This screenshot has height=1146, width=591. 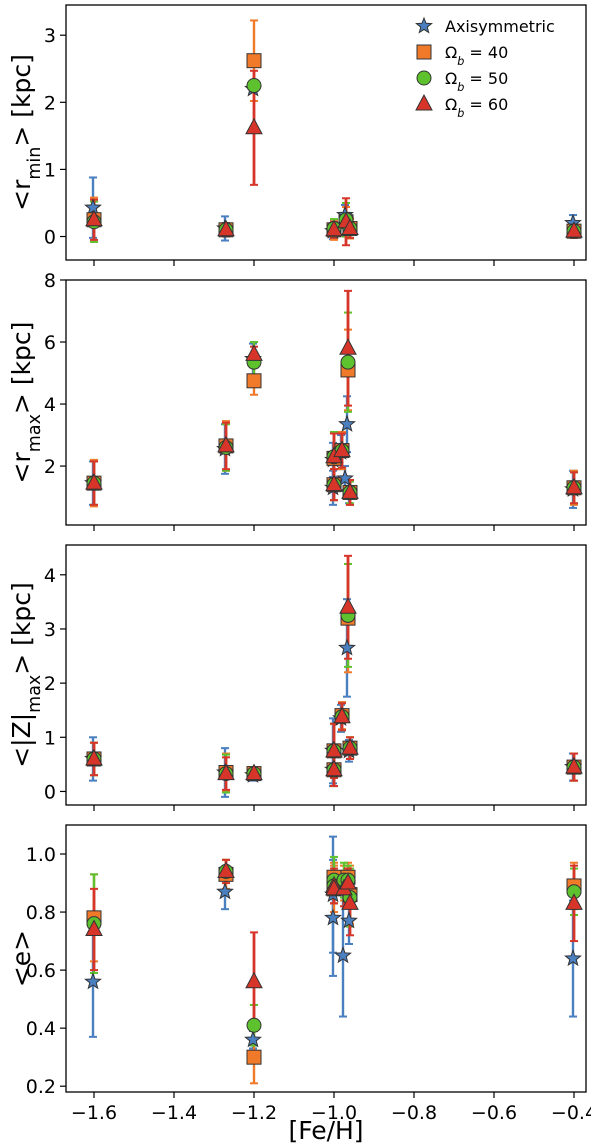 I want to click on legend-label: Ωb = 60, so click(x=476, y=107).